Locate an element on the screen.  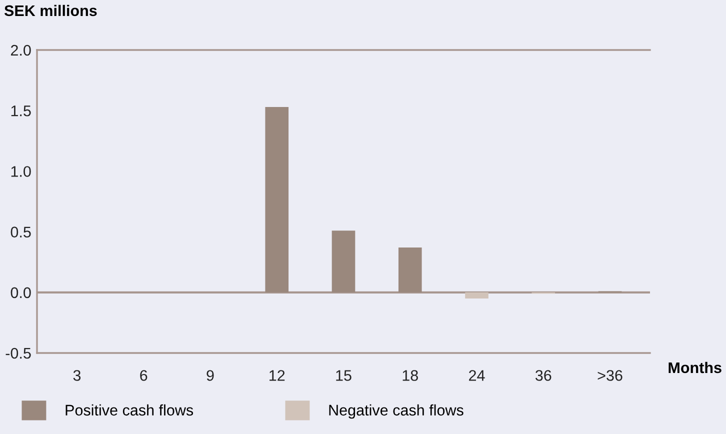
x-tick-label: 3 is located at coordinates (77, 375).